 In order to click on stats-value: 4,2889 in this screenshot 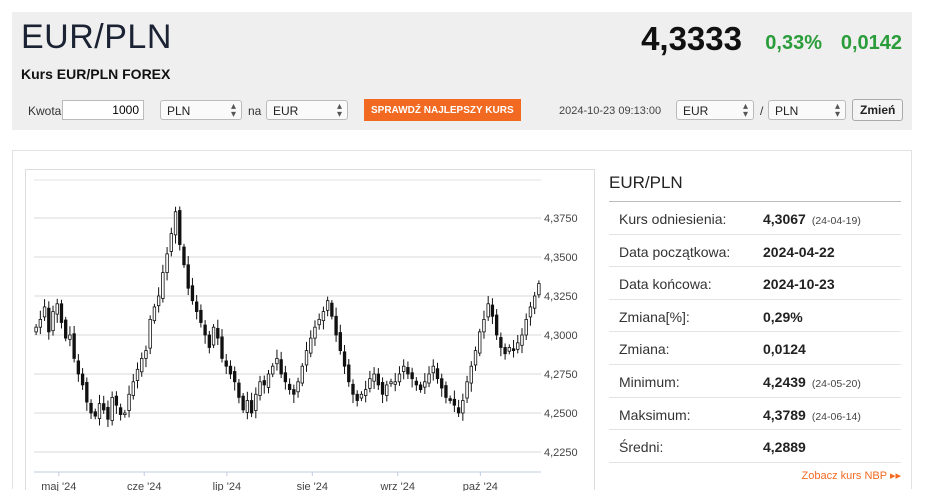, I will do `click(784, 447)`.